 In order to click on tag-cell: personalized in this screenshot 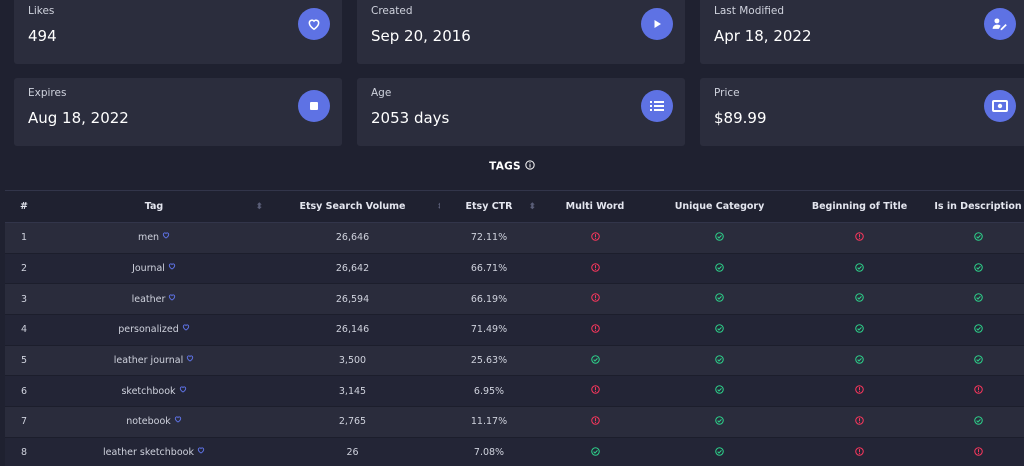, I will do `click(154, 330)`.